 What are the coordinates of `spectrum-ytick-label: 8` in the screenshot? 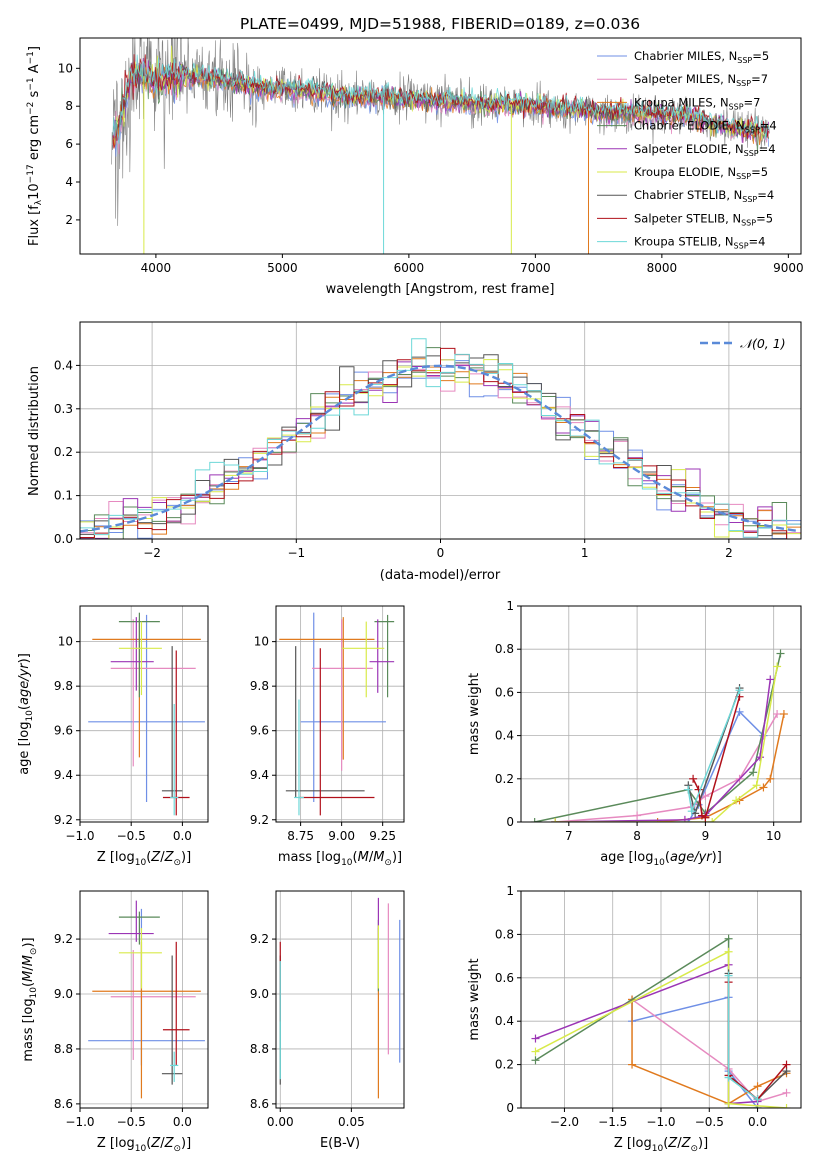 It's located at (69, 106).